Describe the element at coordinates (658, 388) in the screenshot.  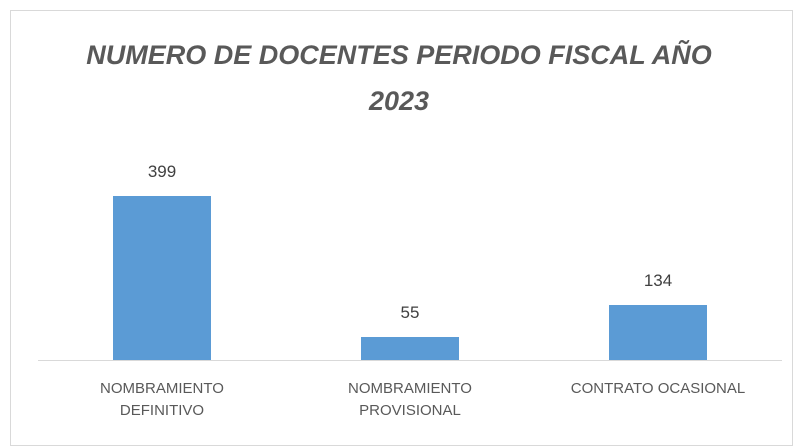
I see `x-tick-label: CONTRATO OCASIONAL` at that location.